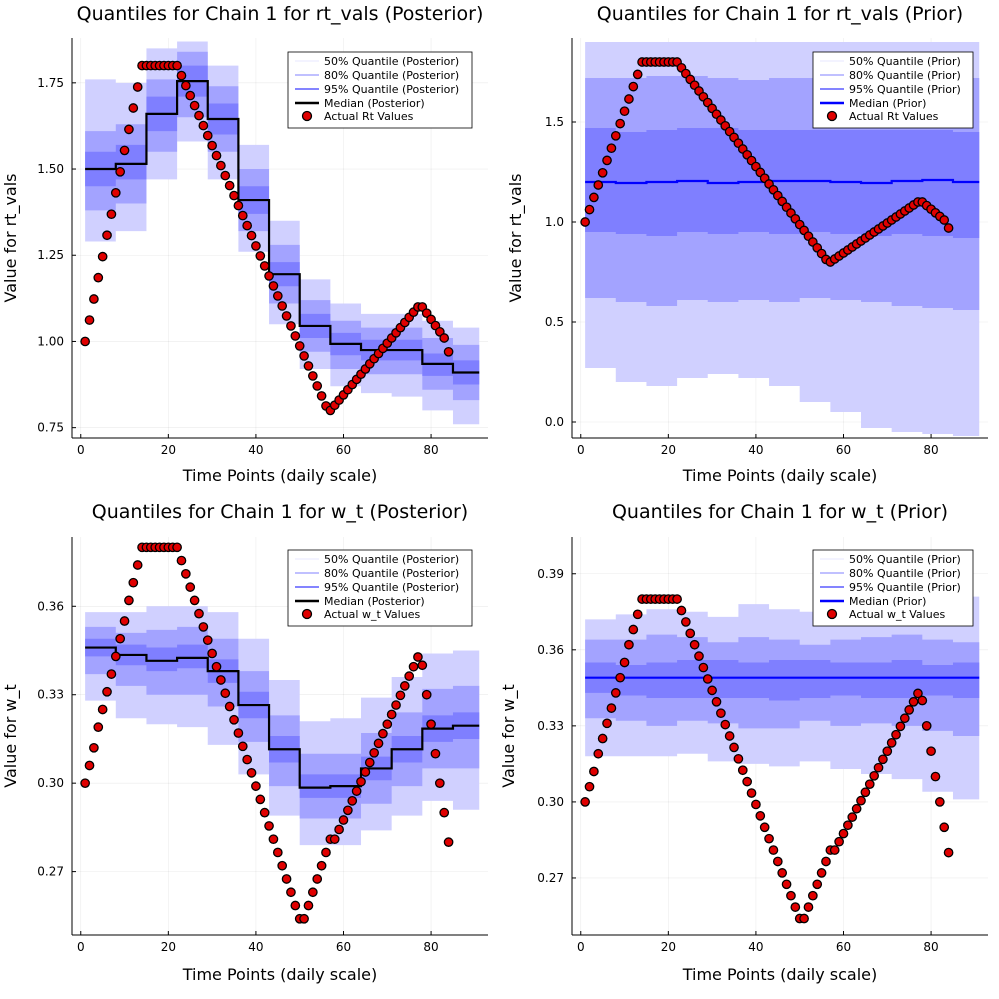  What do you see at coordinates (550, 726) in the screenshot?
I see `y-tick-label: 0.33` at bounding box center [550, 726].